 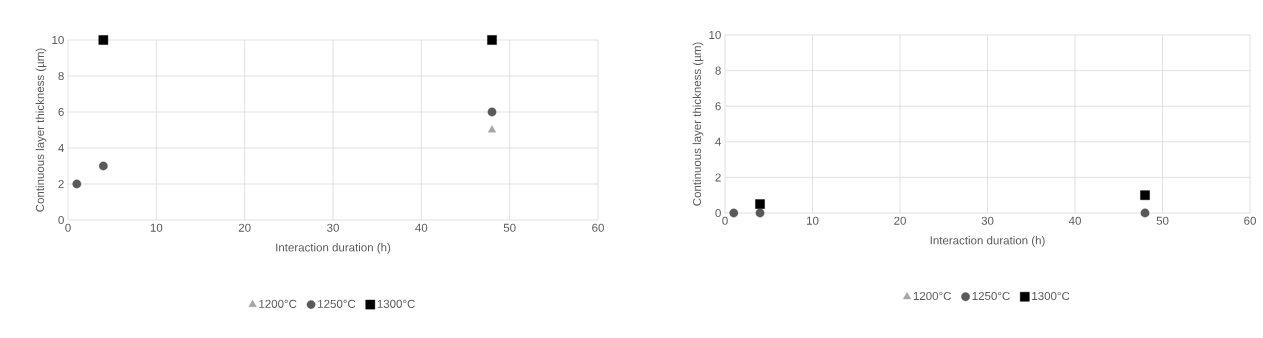 I want to click on y-tick-label: 0, so click(x=718, y=213).